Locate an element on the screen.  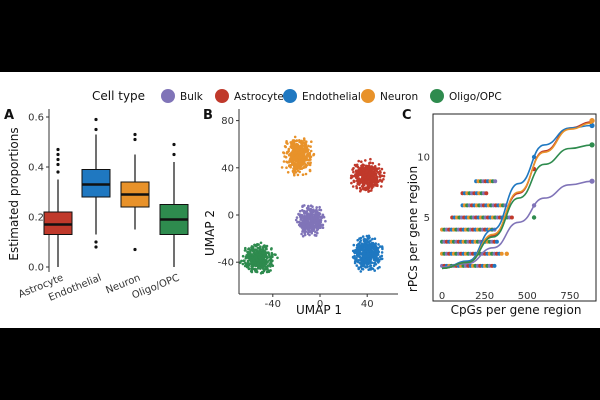
umap-xtick-label: 0 is located at coordinates (320, 304).